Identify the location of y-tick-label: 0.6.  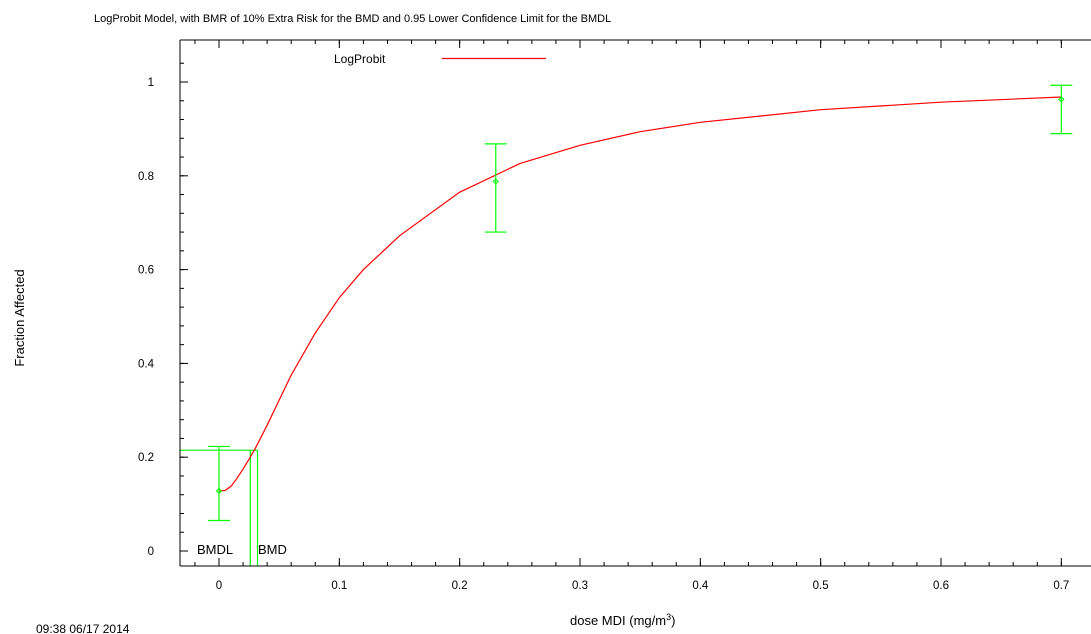
(146, 271).